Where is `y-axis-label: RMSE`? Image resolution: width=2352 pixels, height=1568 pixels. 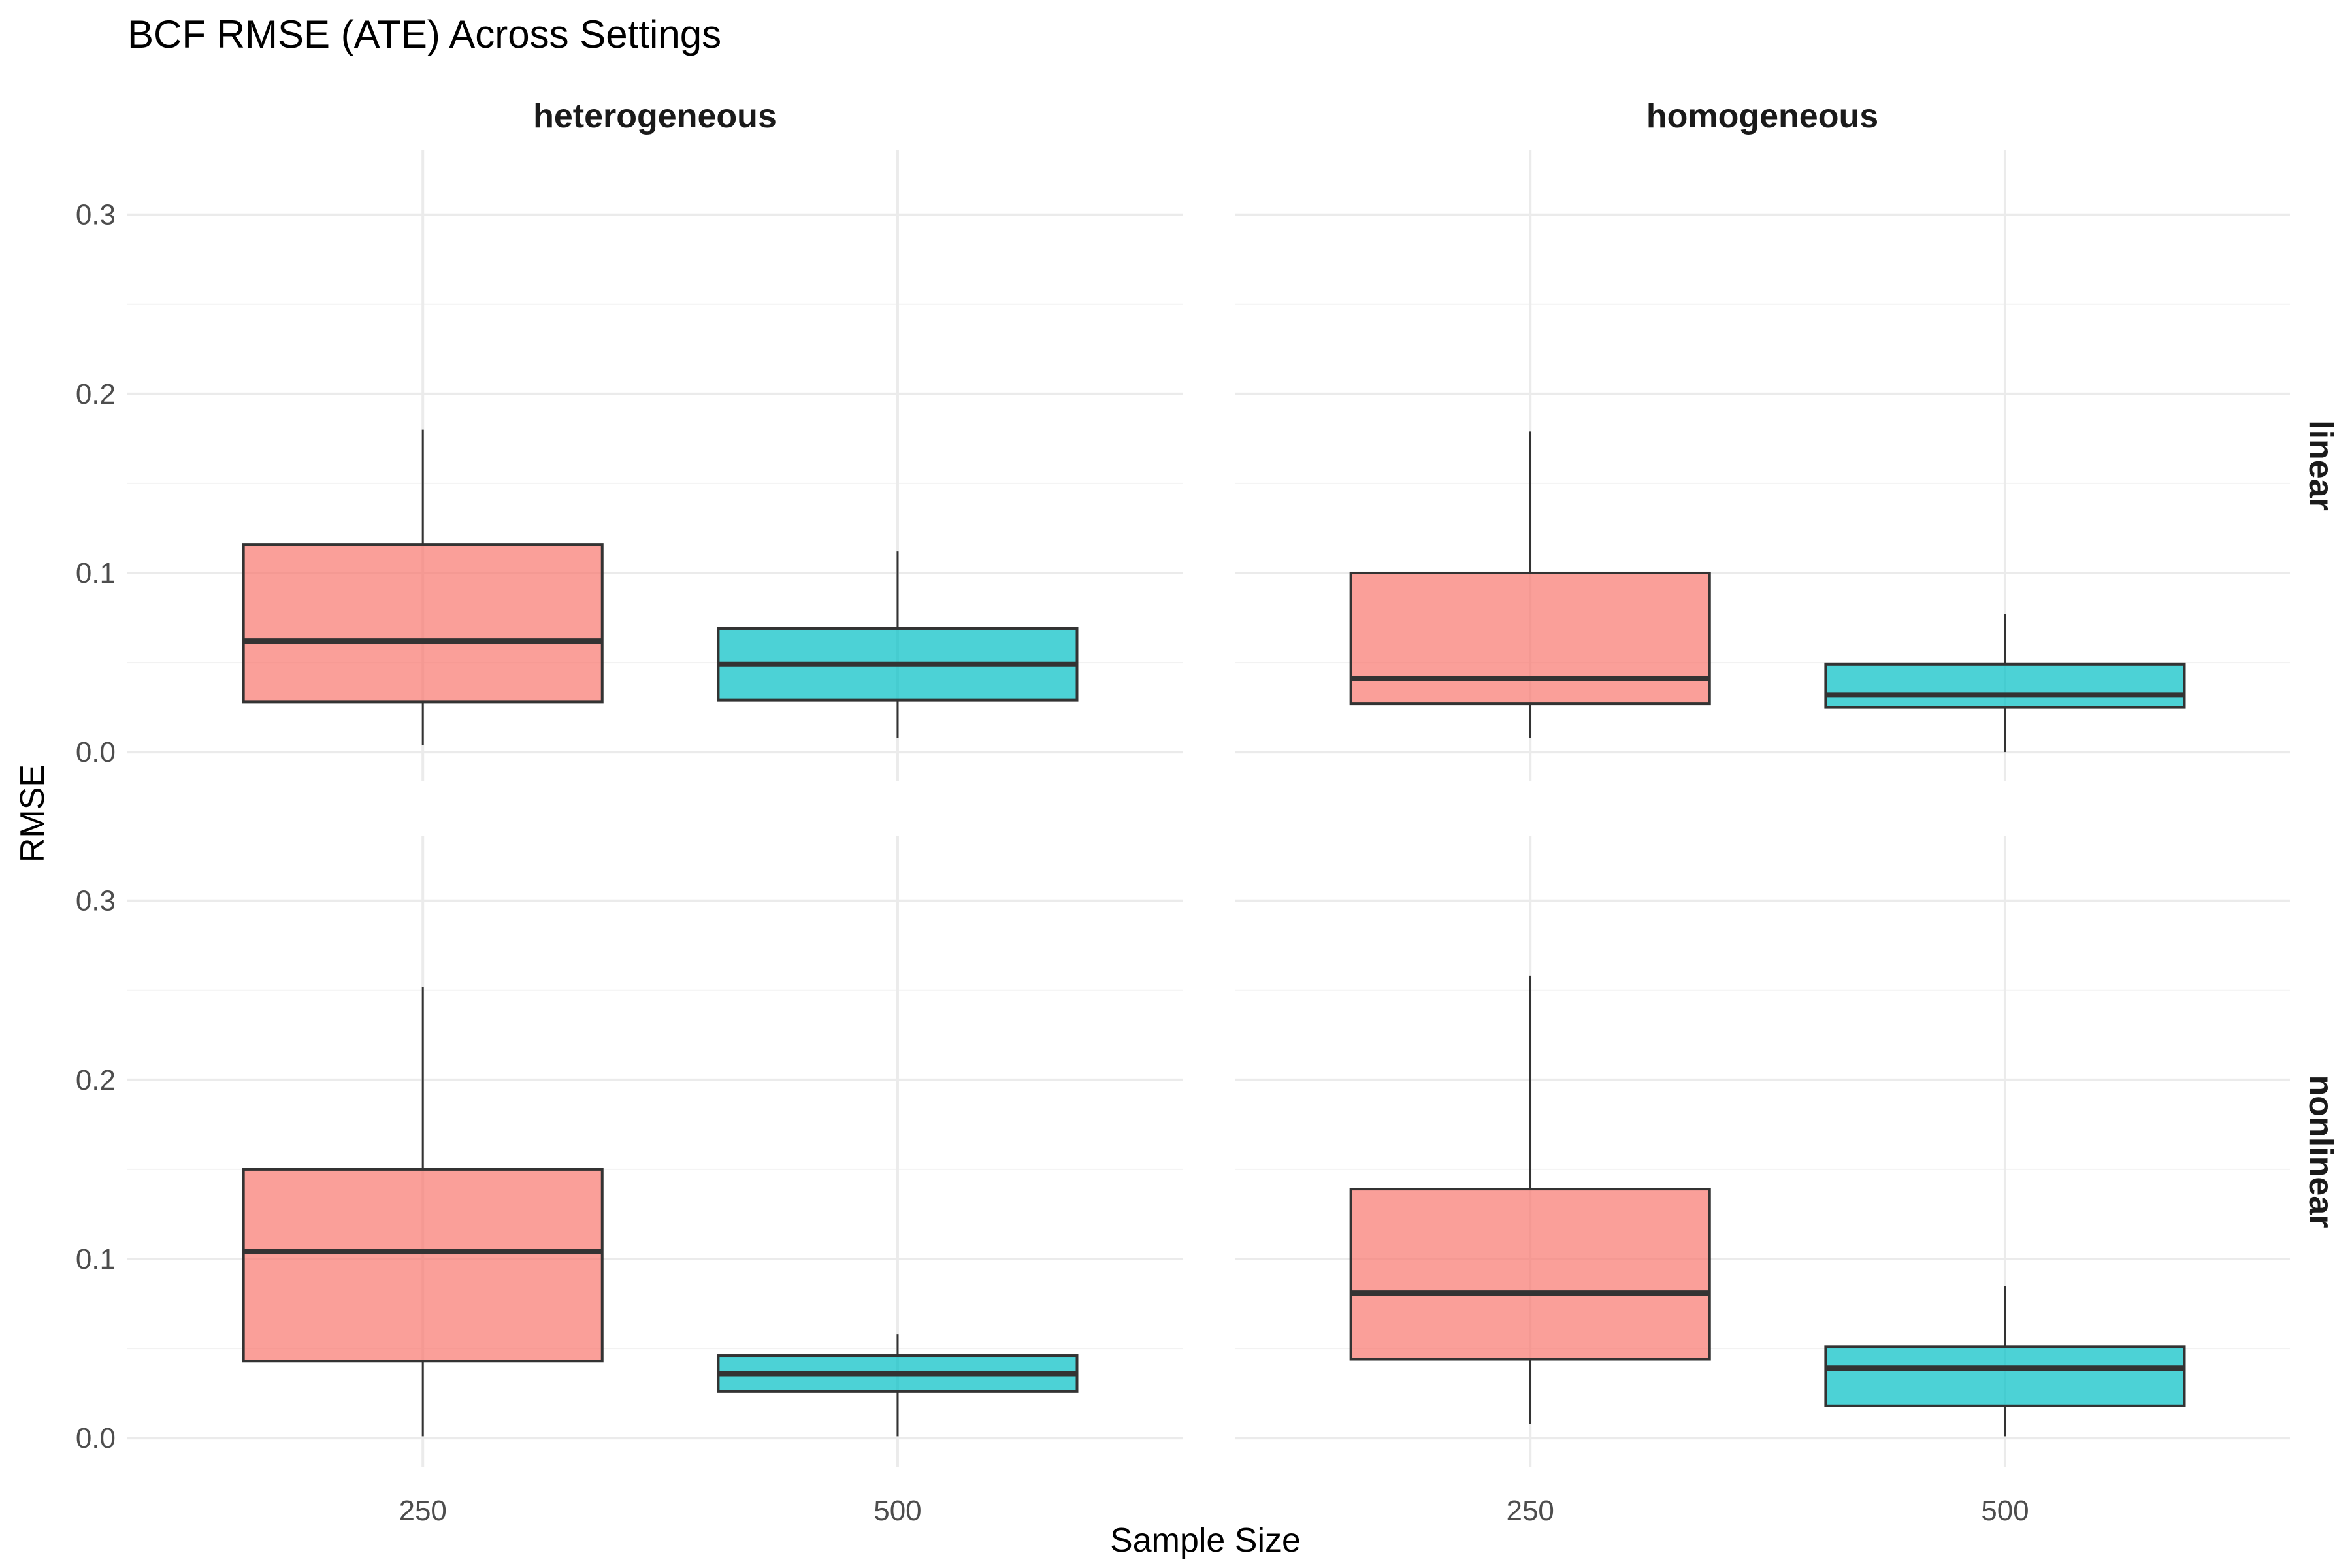 y-axis-label: RMSE is located at coordinates (33, 813).